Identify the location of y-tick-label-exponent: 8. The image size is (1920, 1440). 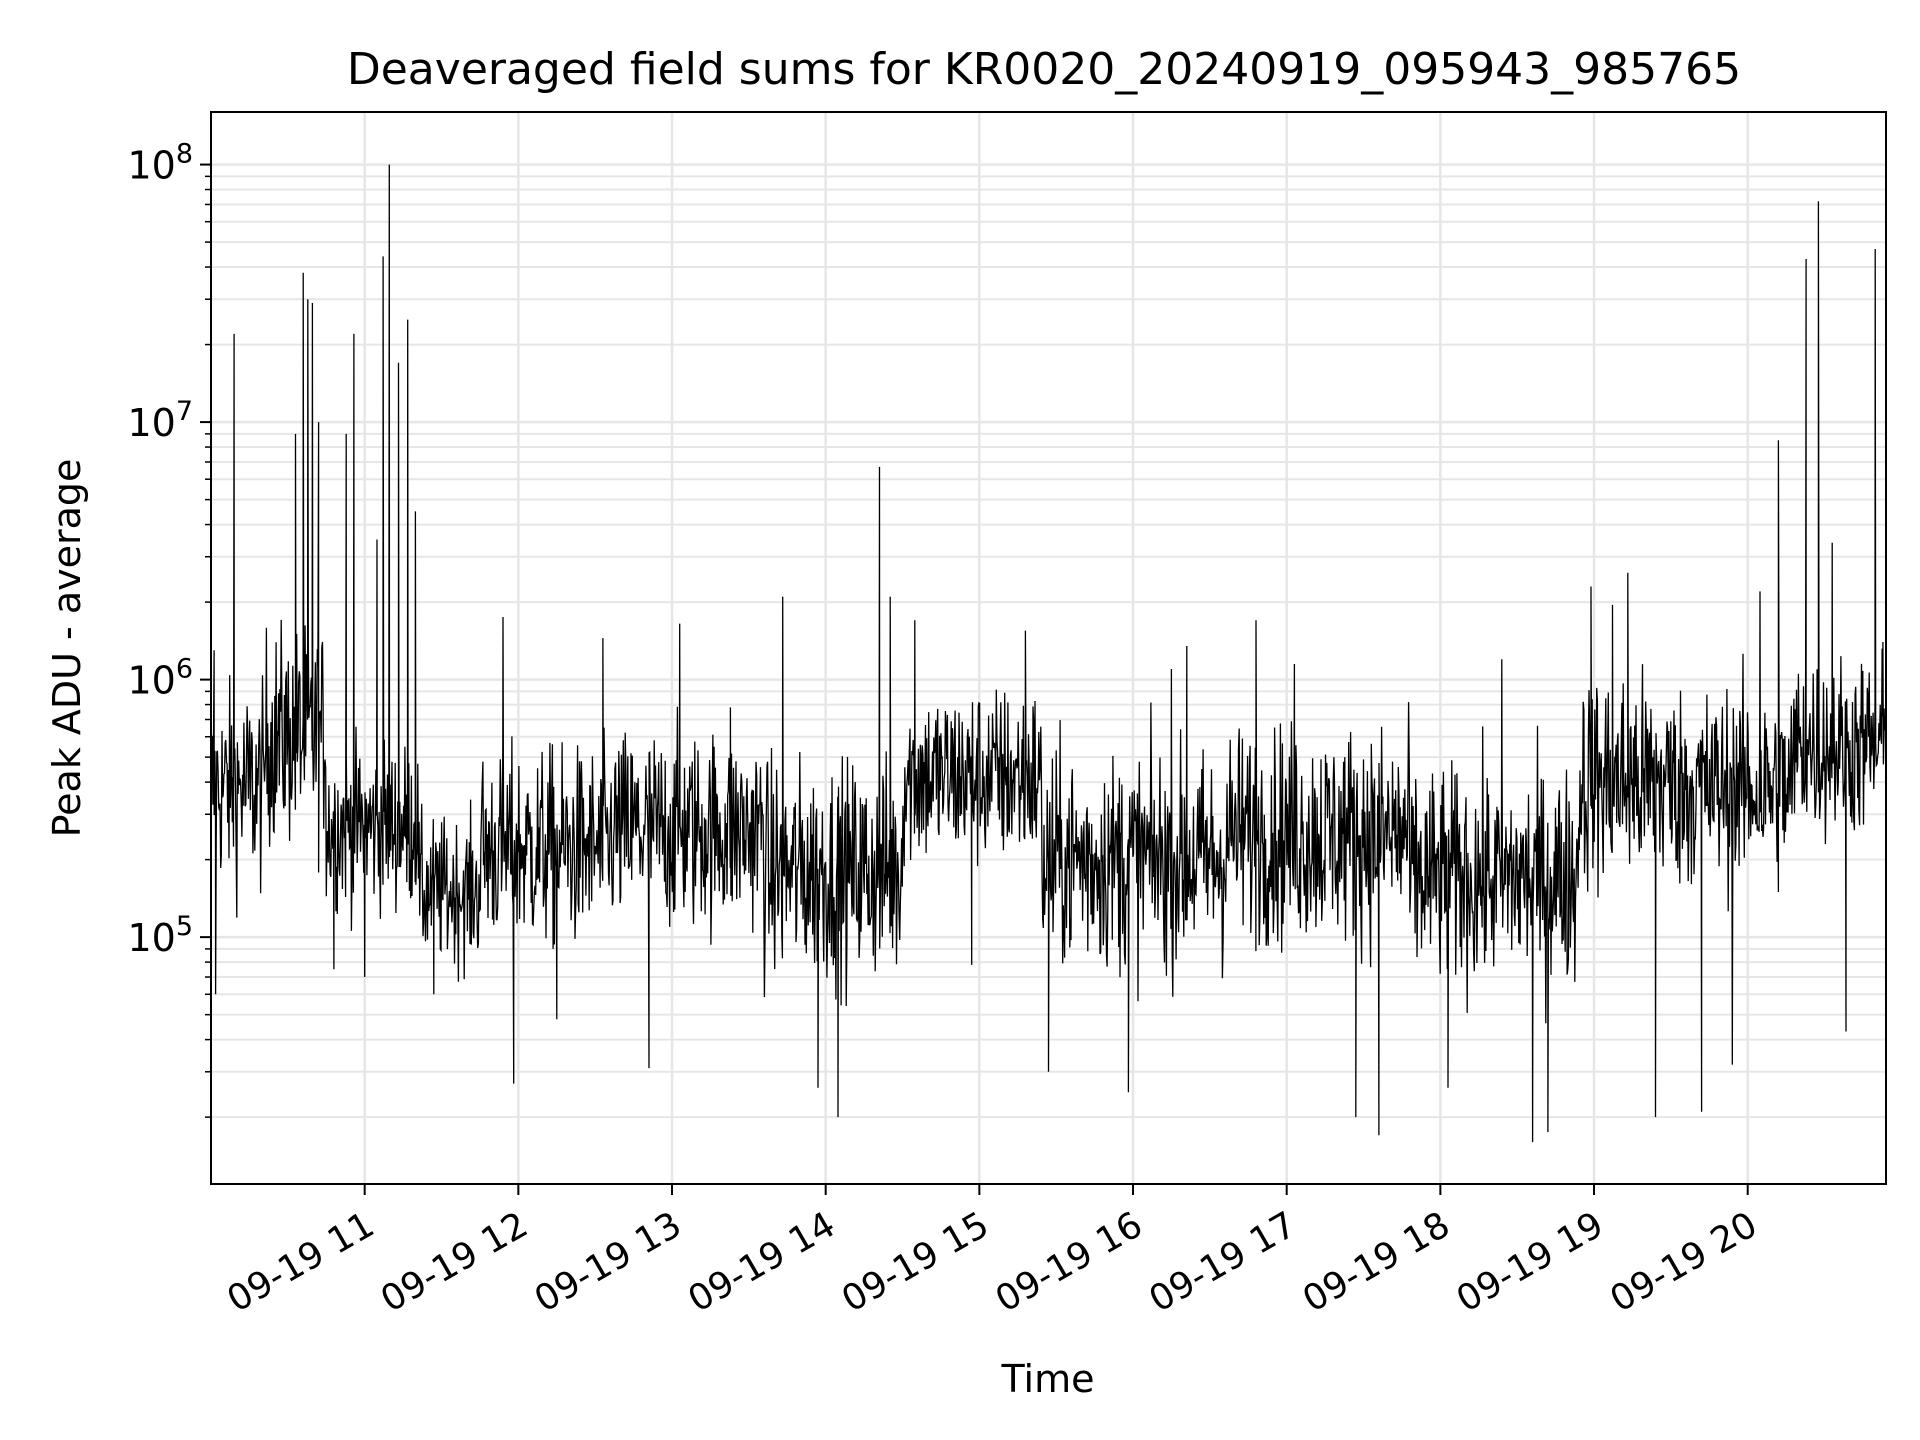
(184, 154).